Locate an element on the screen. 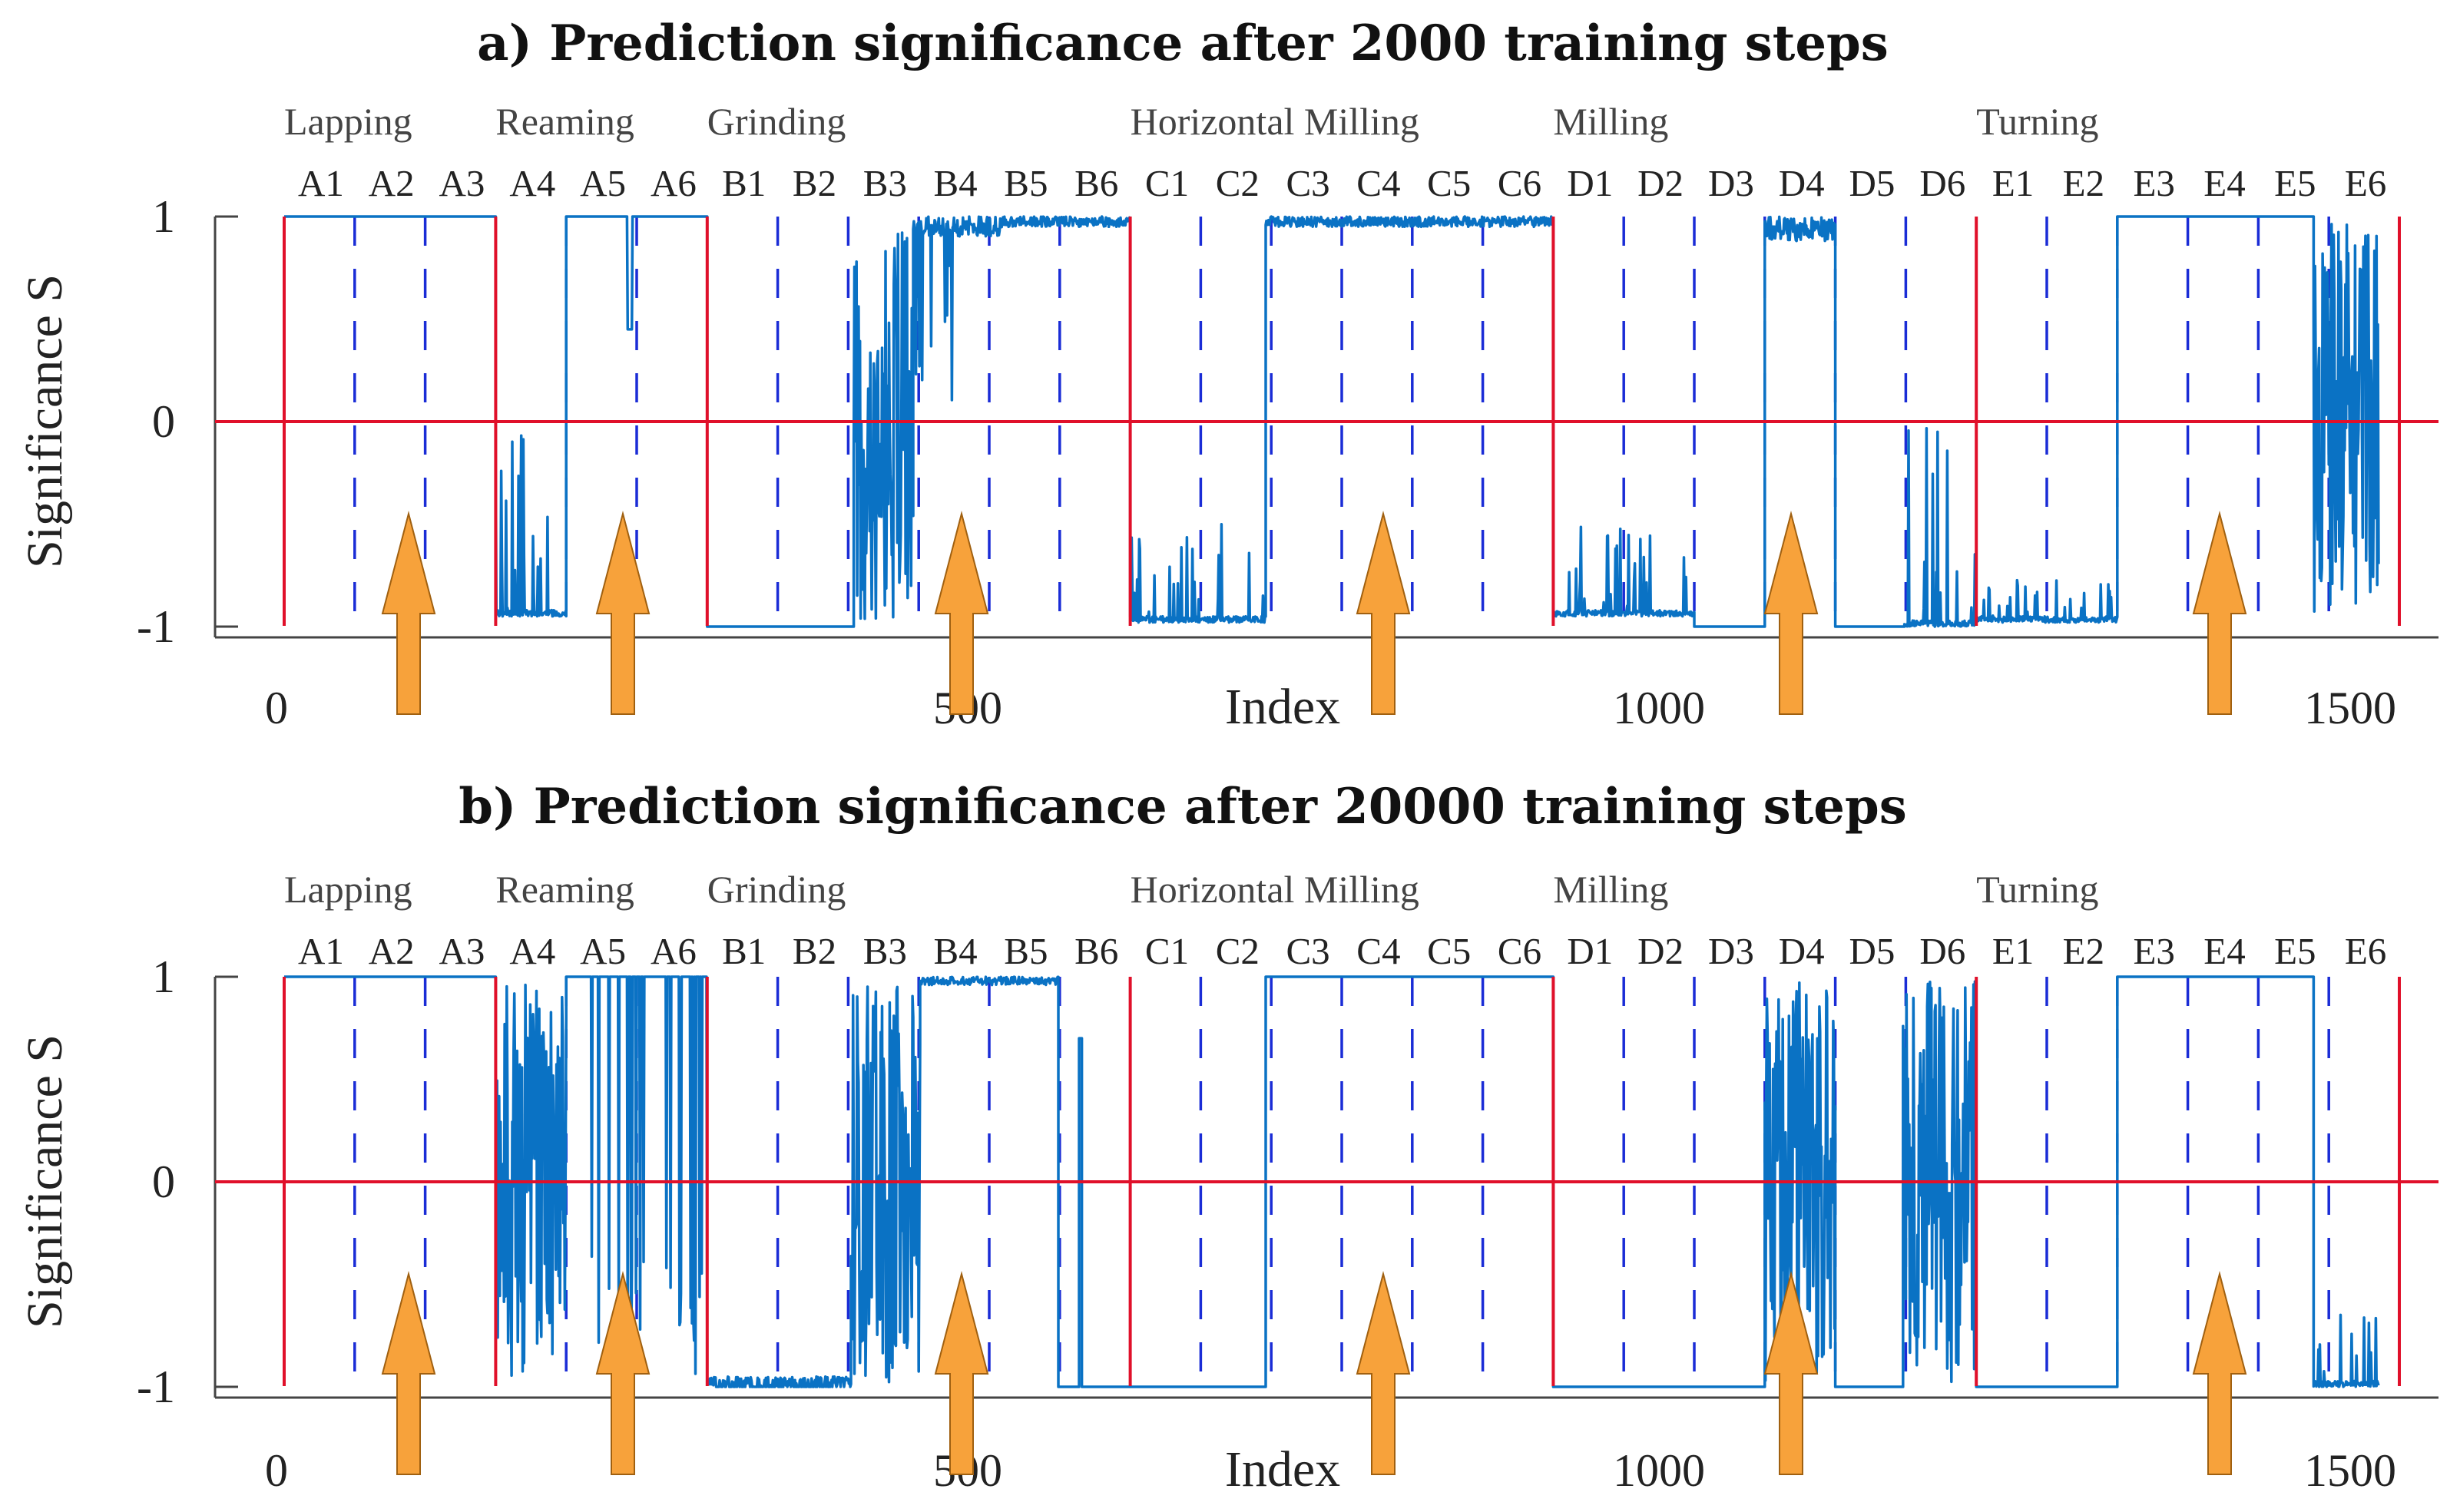 The height and width of the screenshot is (1512, 2460). segment-label: D2 is located at coordinates (1660, 183).